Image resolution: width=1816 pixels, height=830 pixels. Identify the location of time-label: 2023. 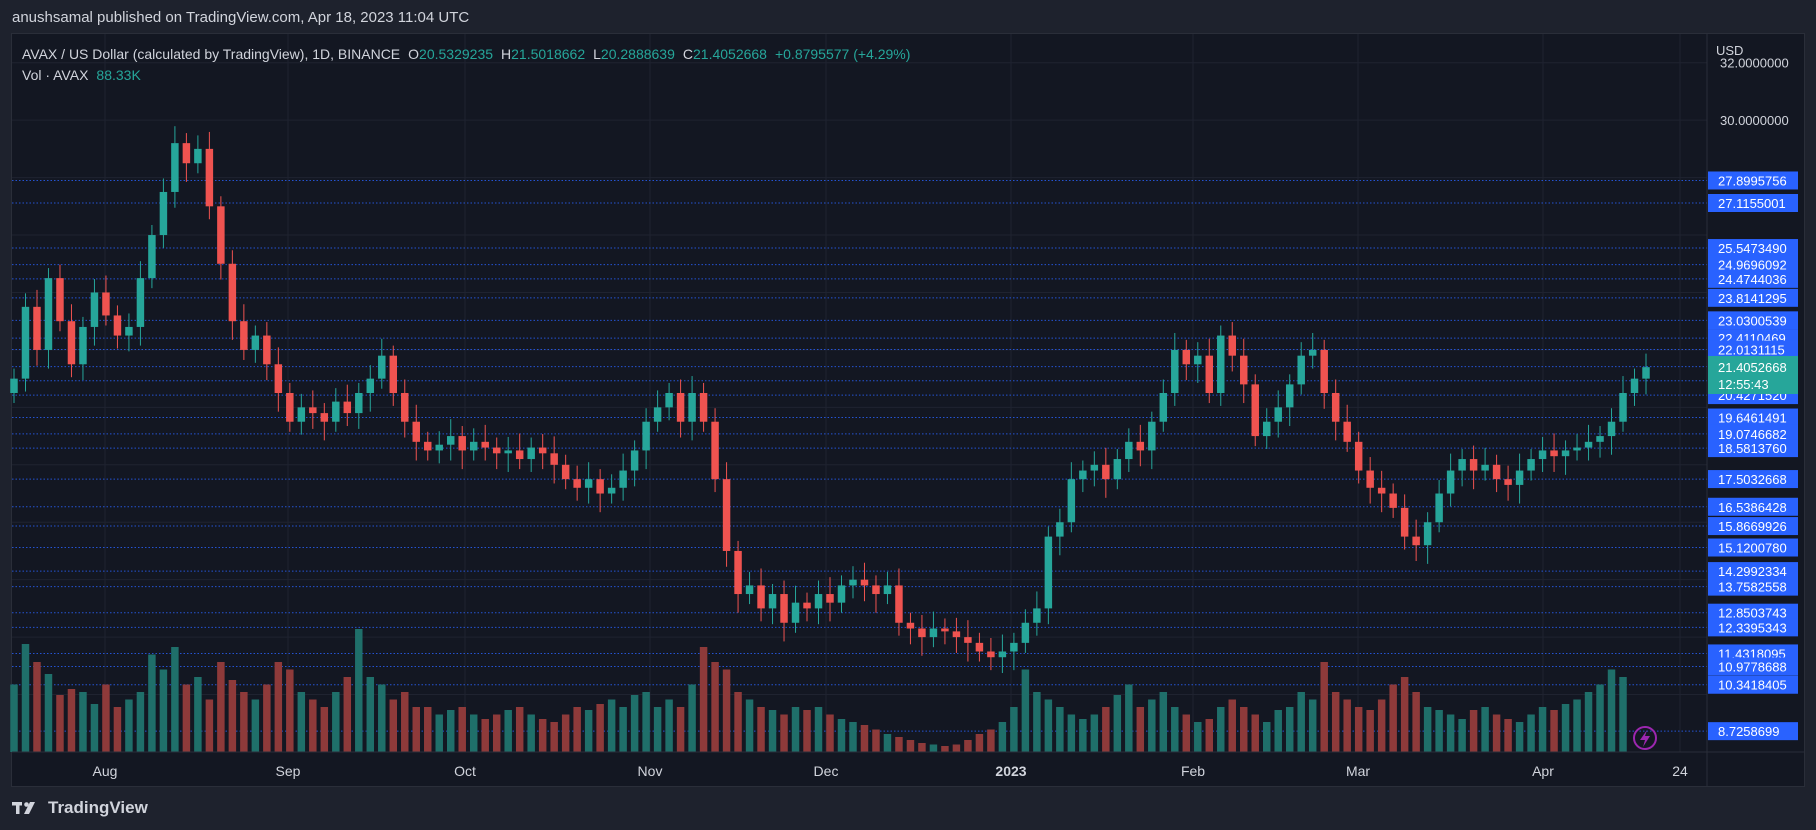
(1010, 771).